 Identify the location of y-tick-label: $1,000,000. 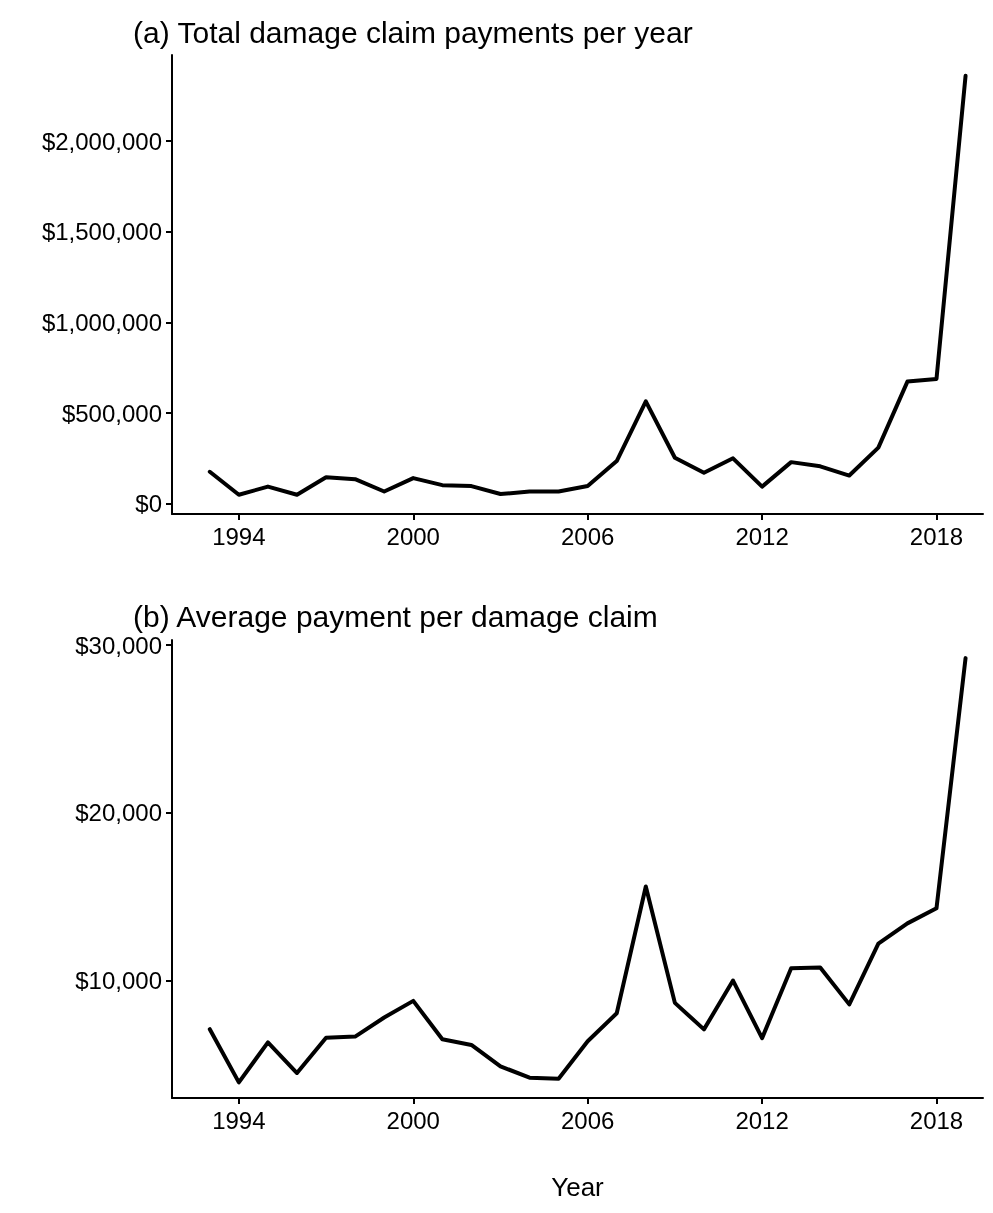
(101, 322).